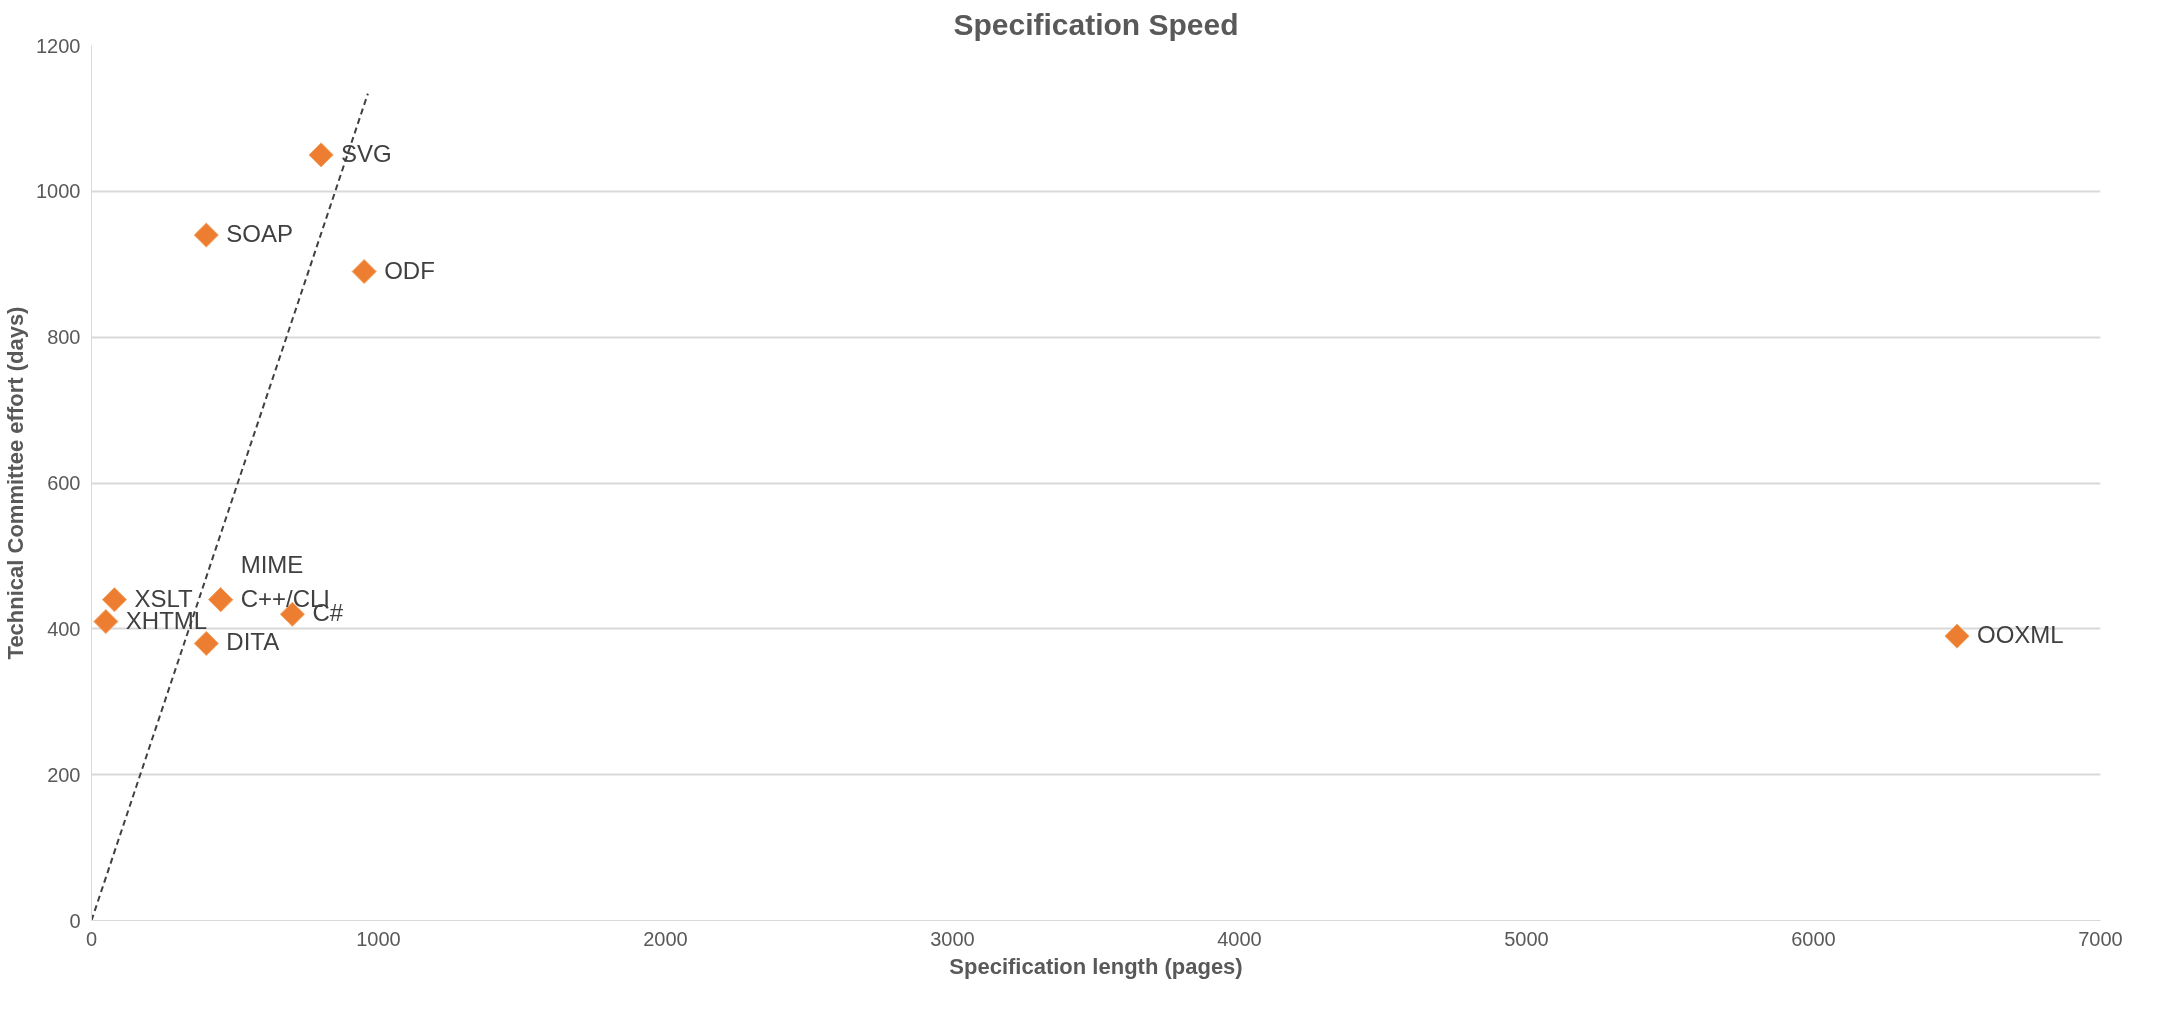  What do you see at coordinates (75, 920) in the screenshot?
I see `y-tick-label: 0` at bounding box center [75, 920].